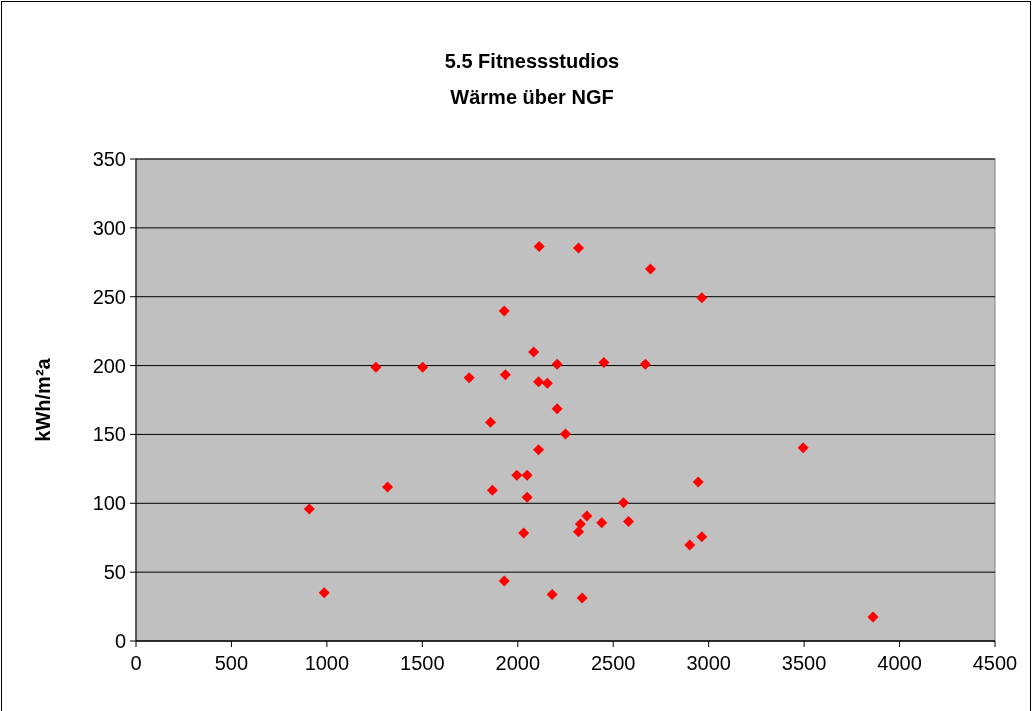 This screenshot has height=711, width=1033. Describe the element at coordinates (109, 434) in the screenshot. I see `y-tick-label: 150` at that location.